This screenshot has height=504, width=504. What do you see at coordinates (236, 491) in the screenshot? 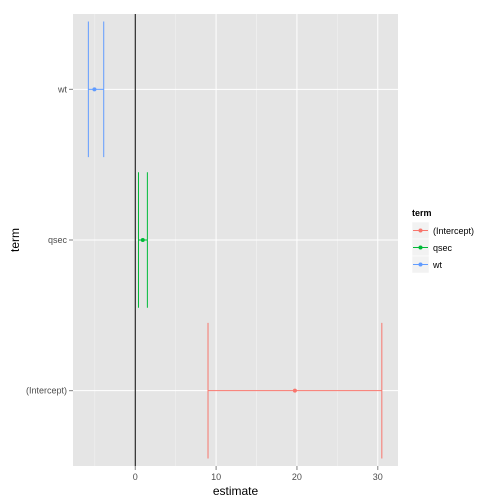
I see `x-axis-title: estimate` at bounding box center [236, 491].